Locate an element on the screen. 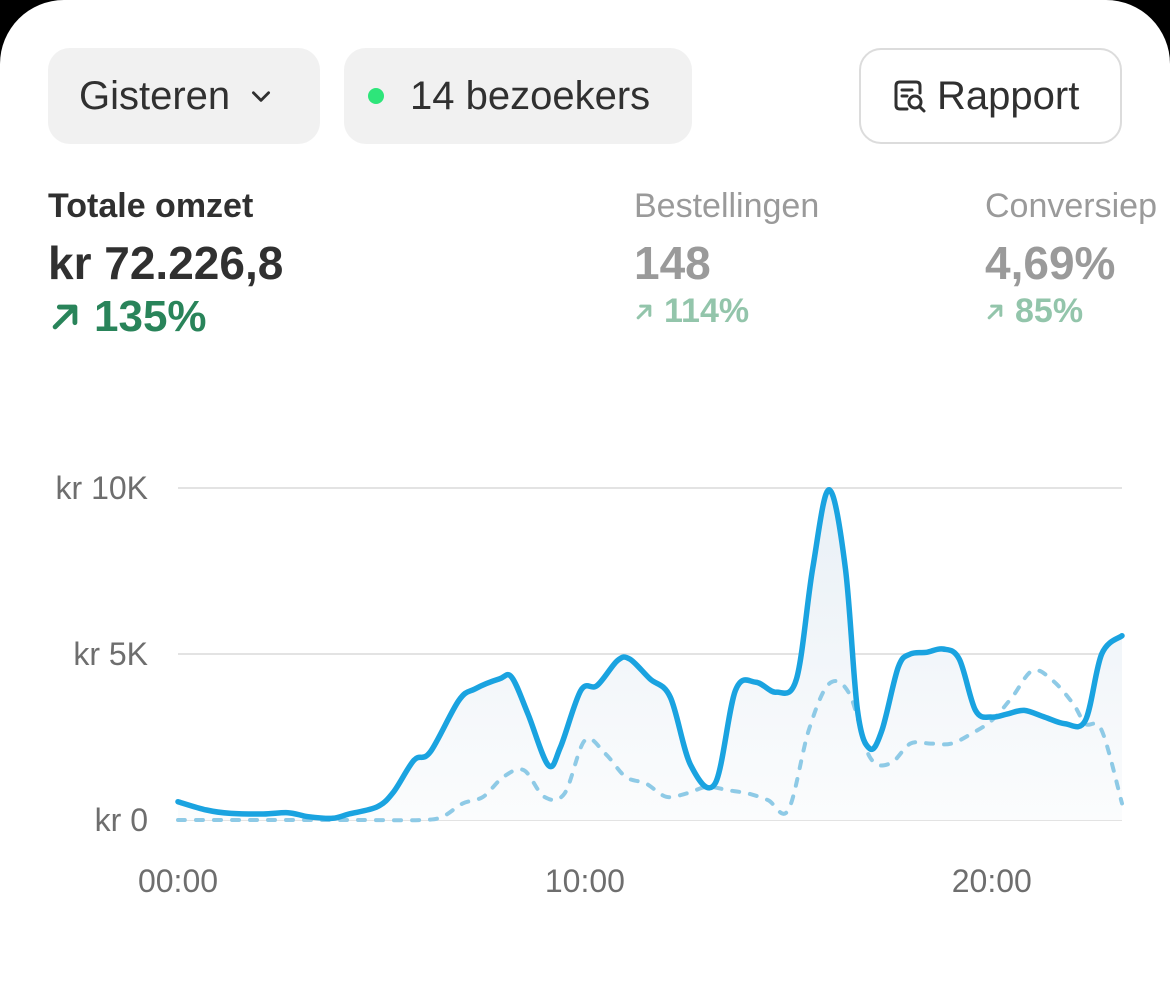 The height and width of the screenshot is (1000, 1170). metric-value: 4,69% is located at coordinates (1050, 263).